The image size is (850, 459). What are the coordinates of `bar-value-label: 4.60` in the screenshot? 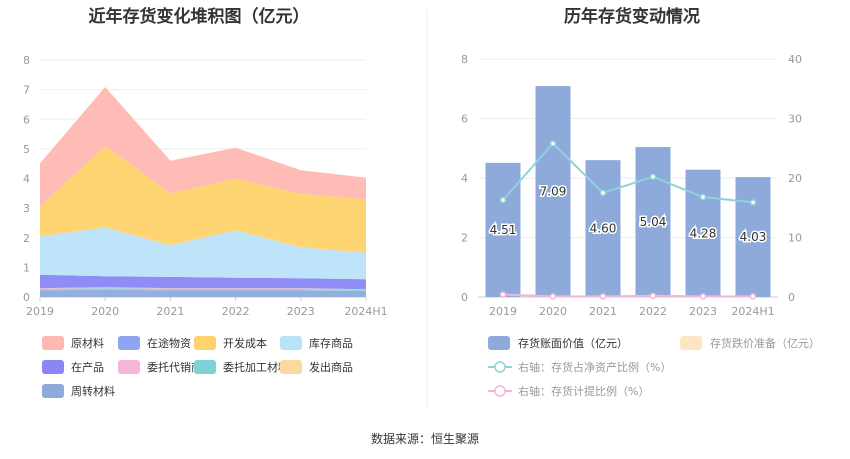 It's located at (603, 229).